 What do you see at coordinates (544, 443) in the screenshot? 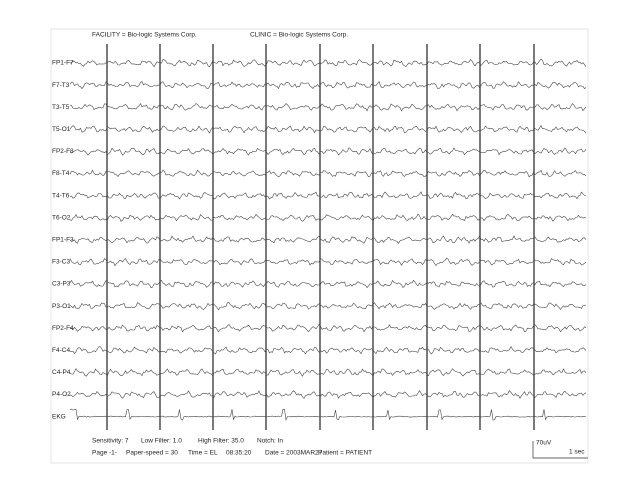
I see `calibration-amplitude: 70uV` at bounding box center [544, 443].